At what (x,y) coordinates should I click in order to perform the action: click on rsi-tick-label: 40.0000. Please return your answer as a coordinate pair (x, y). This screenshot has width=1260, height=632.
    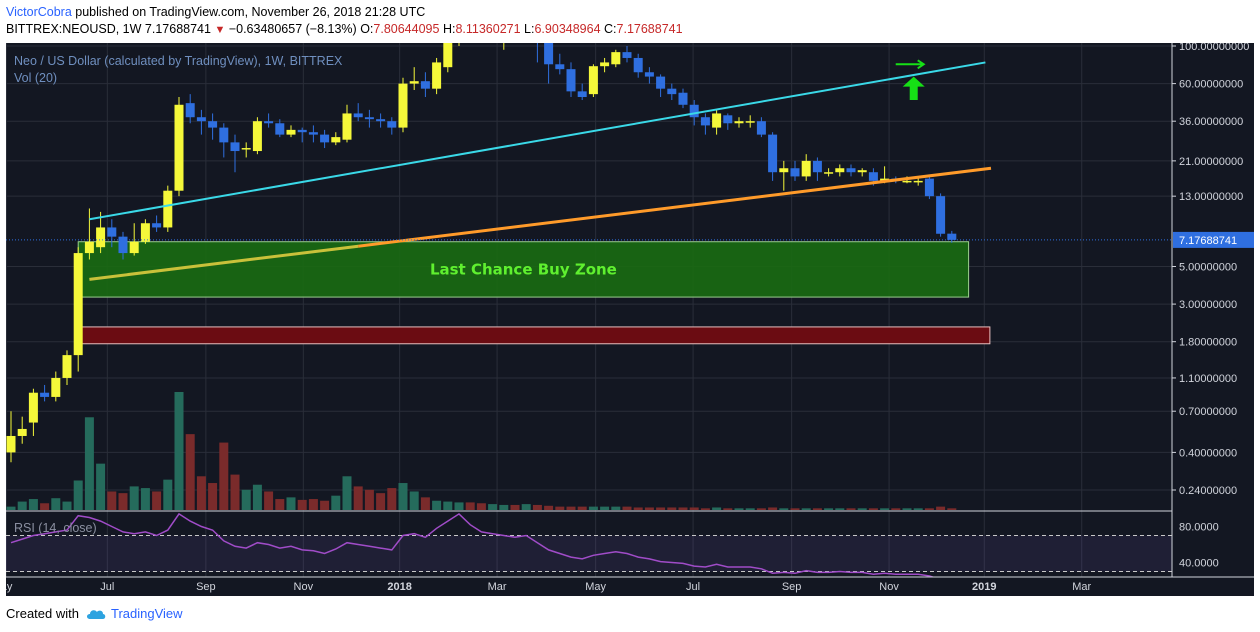
    Looking at the image, I should click on (1199, 564).